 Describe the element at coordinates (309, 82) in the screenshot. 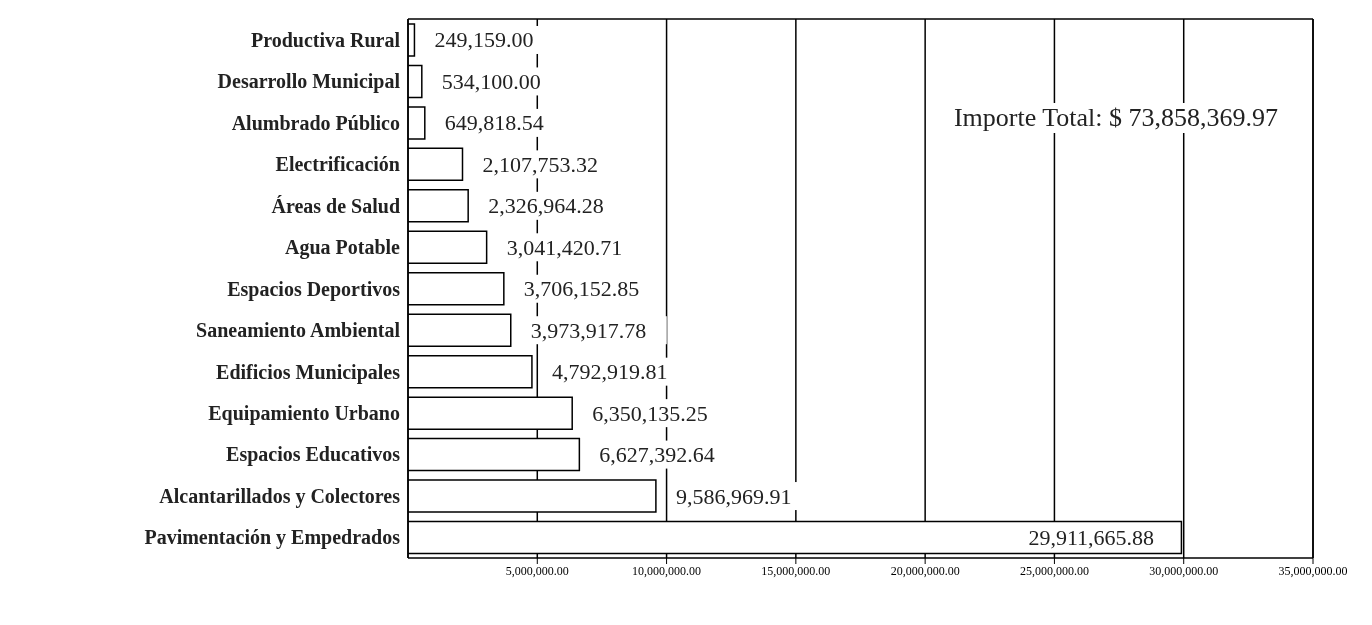

I see `y-tick-label: Desarrollo Municipal` at that location.